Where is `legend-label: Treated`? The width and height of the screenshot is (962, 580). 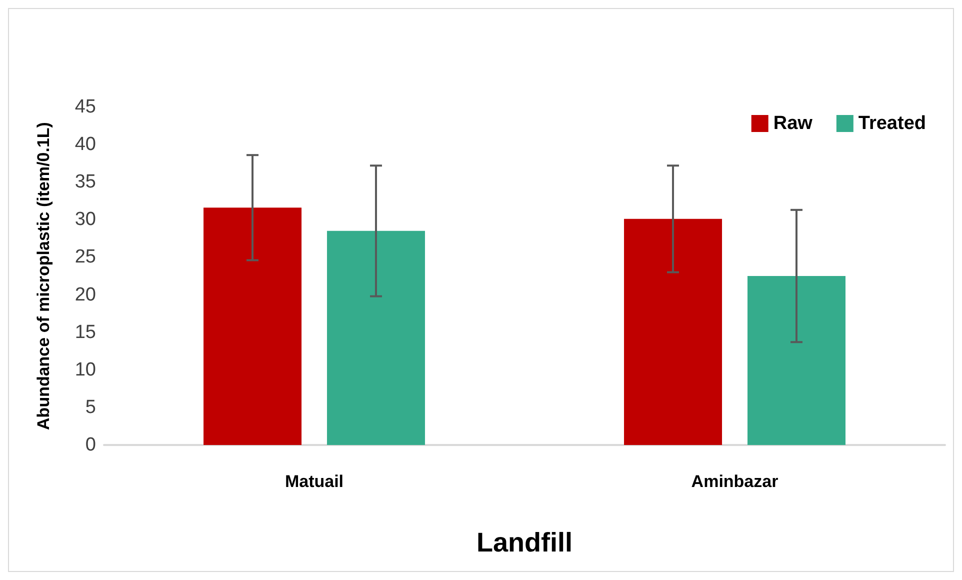
legend-label: Treated is located at coordinates (892, 123).